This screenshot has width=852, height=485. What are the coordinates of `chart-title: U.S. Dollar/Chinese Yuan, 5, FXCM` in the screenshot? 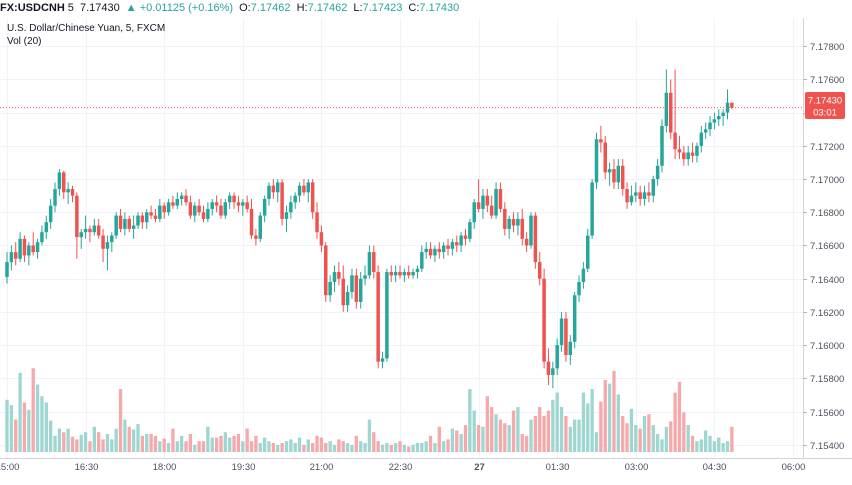 It's located at (86, 28).